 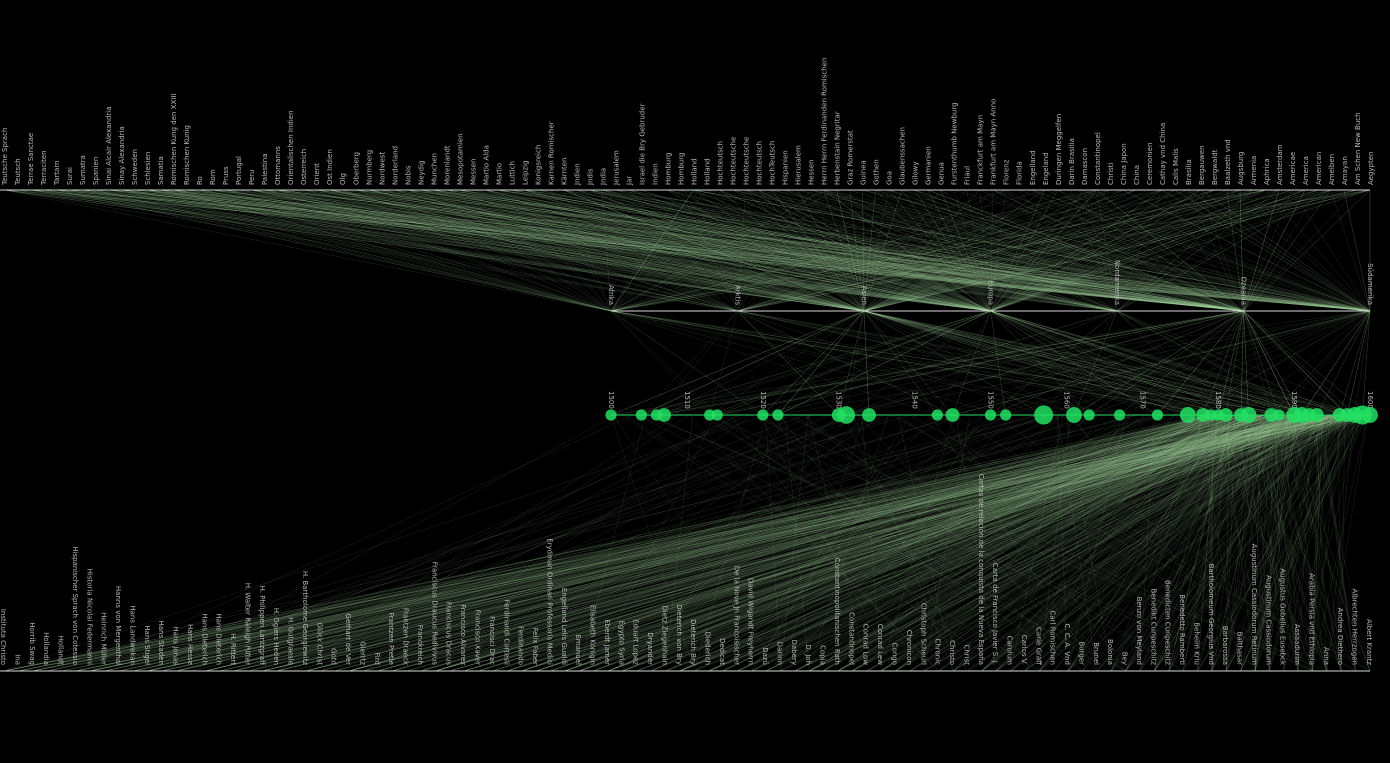 What do you see at coordinates (486, 165) in the screenshot?
I see `top-label: Martio Alda` at bounding box center [486, 165].